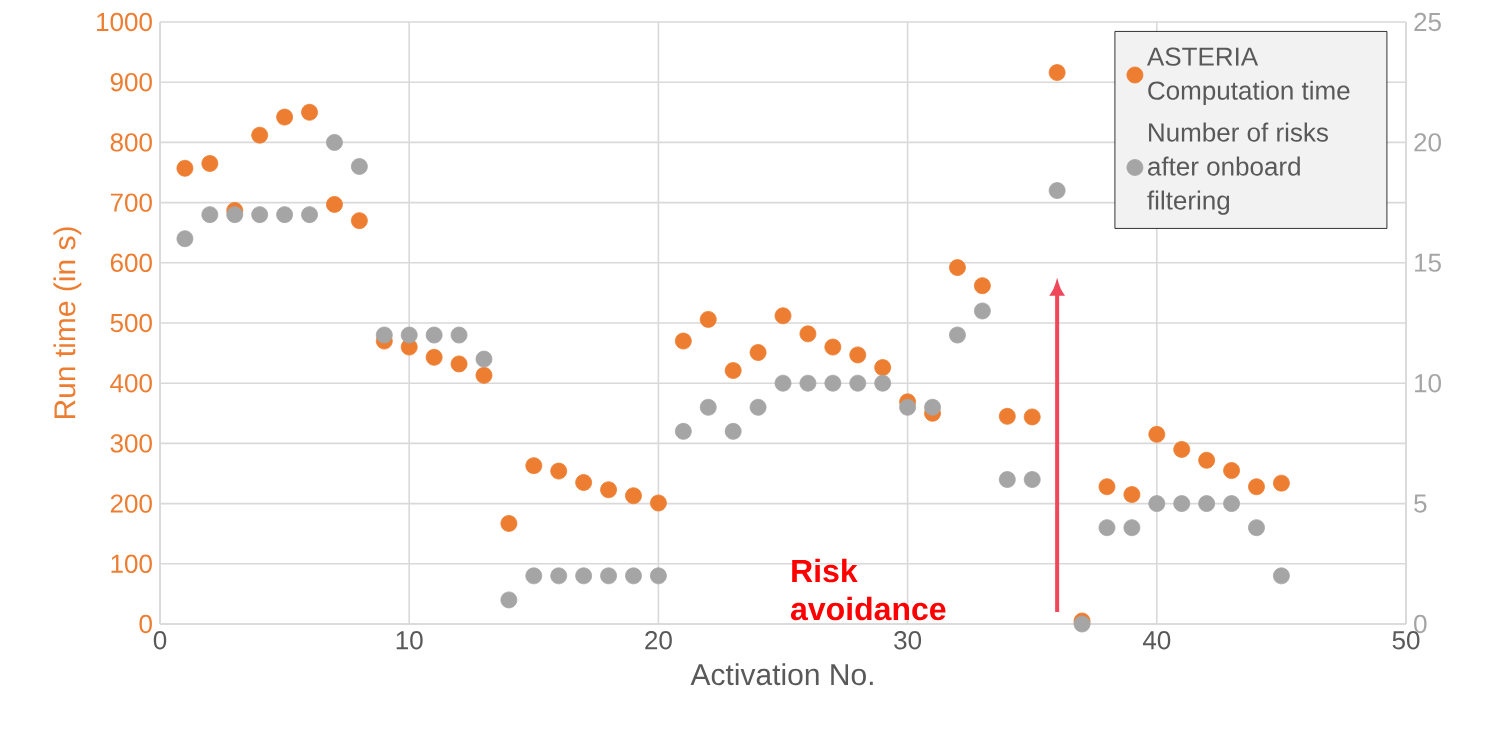 This screenshot has height=739, width=1486. I want to click on y-tick-label: 200, so click(131, 503).